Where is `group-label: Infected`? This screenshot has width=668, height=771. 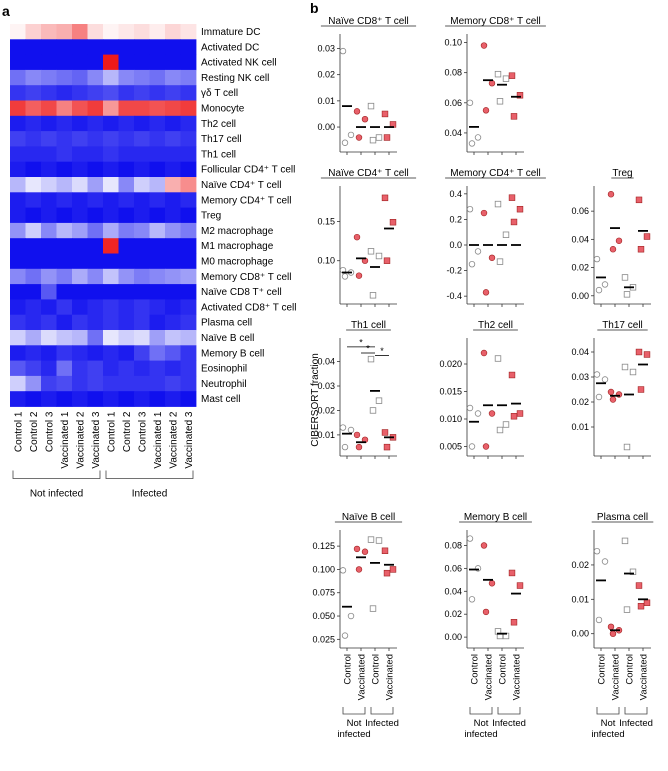
group-label: Infected is located at coordinates (636, 723).